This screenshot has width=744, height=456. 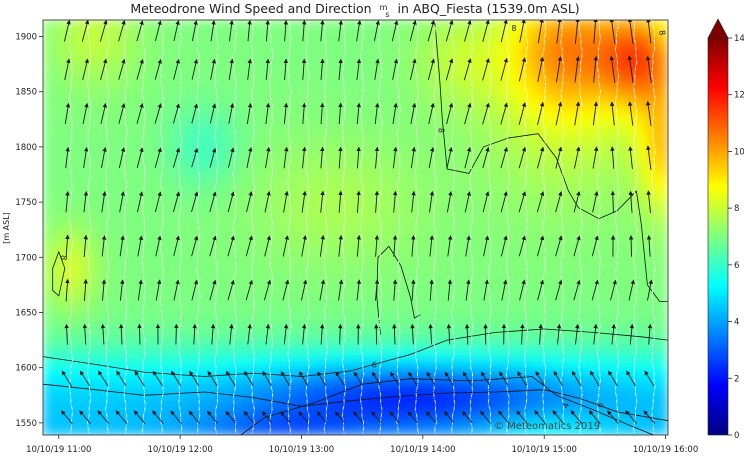 I want to click on x-tick-label: 10/10/19 15:00, so click(x=544, y=450).